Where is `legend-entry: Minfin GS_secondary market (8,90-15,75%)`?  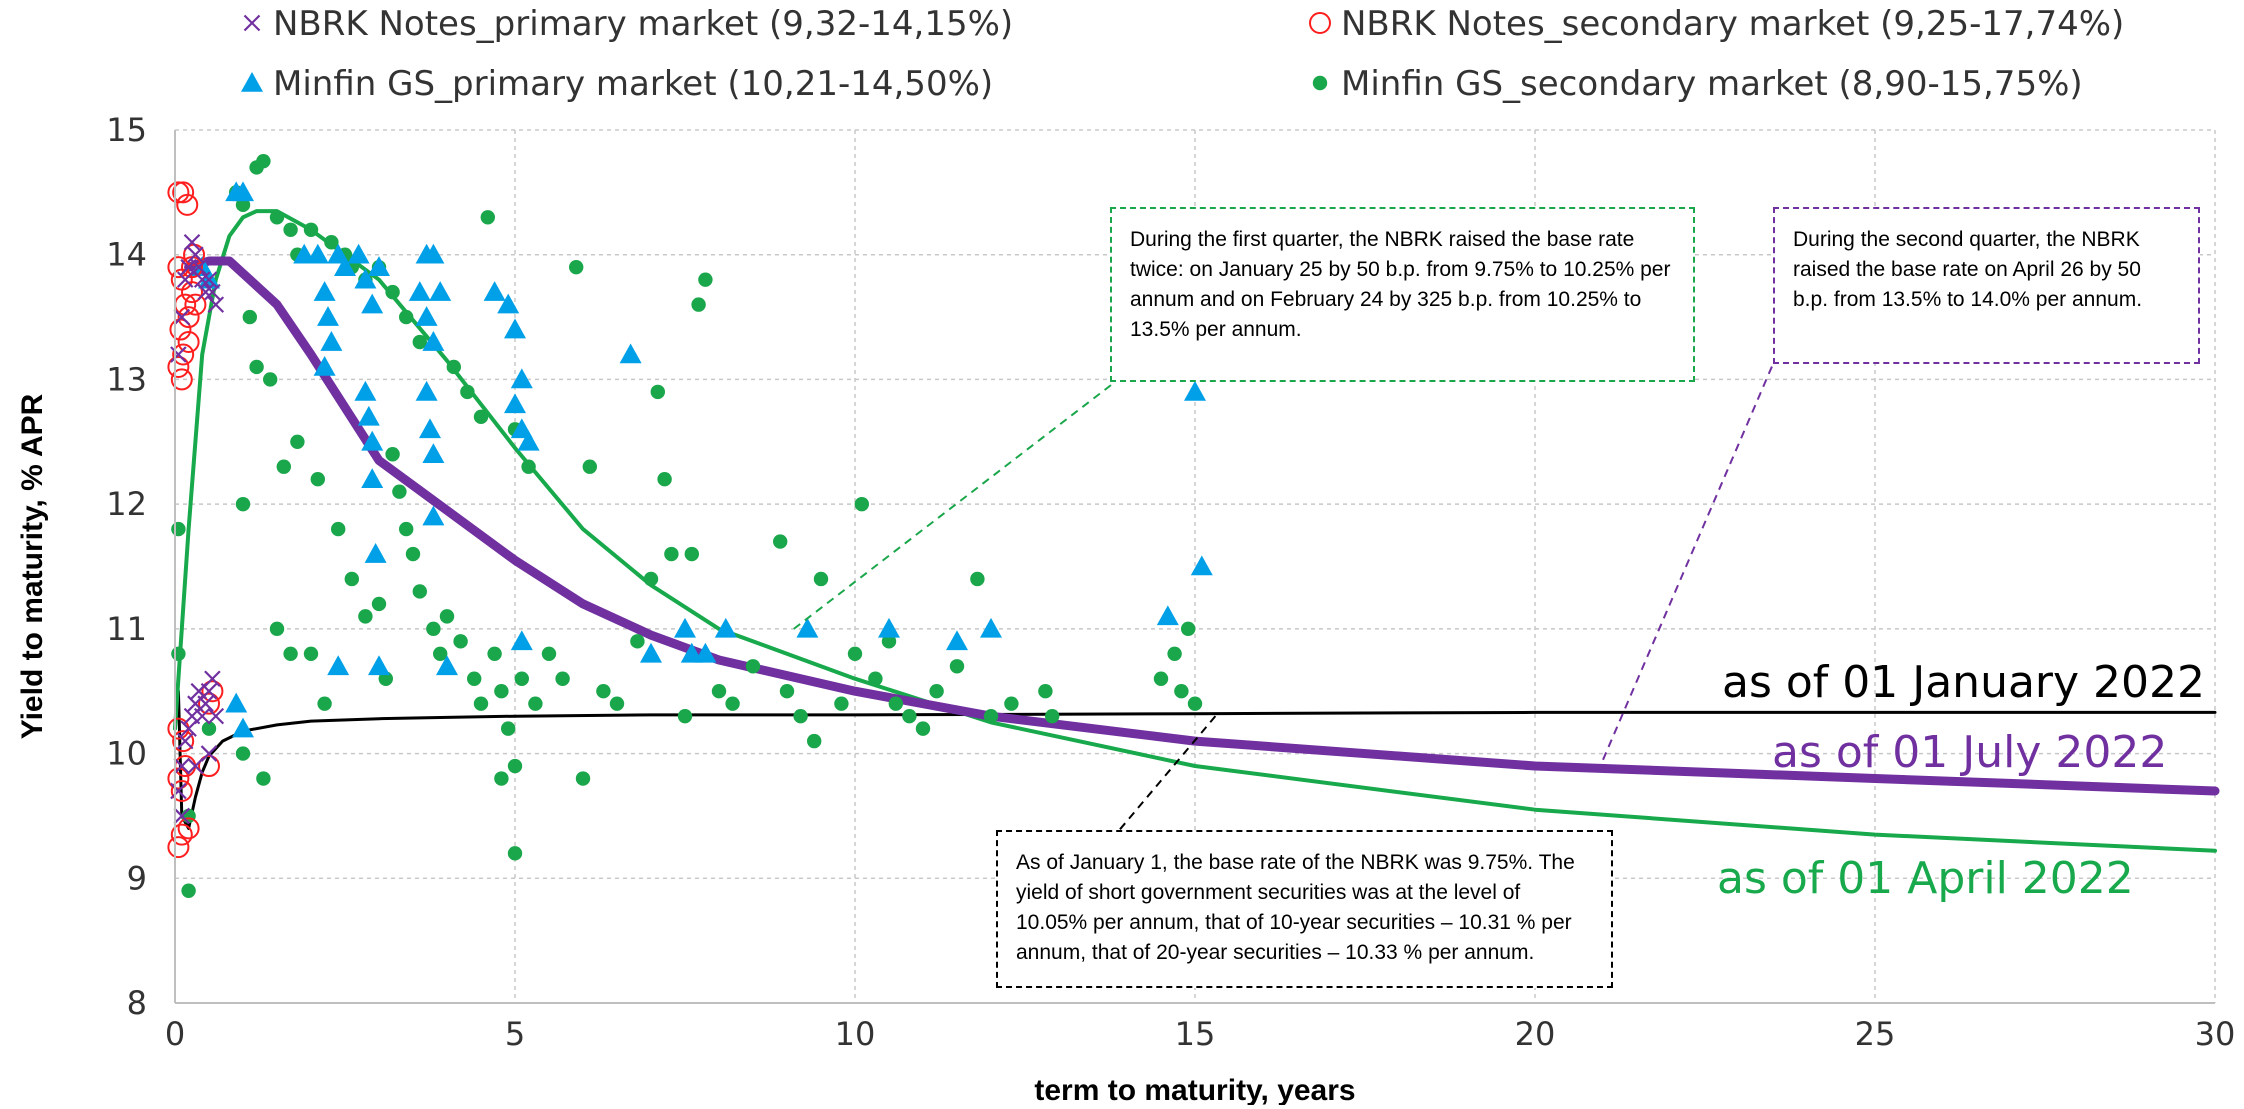 legend-entry: Minfin GS_secondary market (8,90-15,75%) is located at coordinates (1697, 84).